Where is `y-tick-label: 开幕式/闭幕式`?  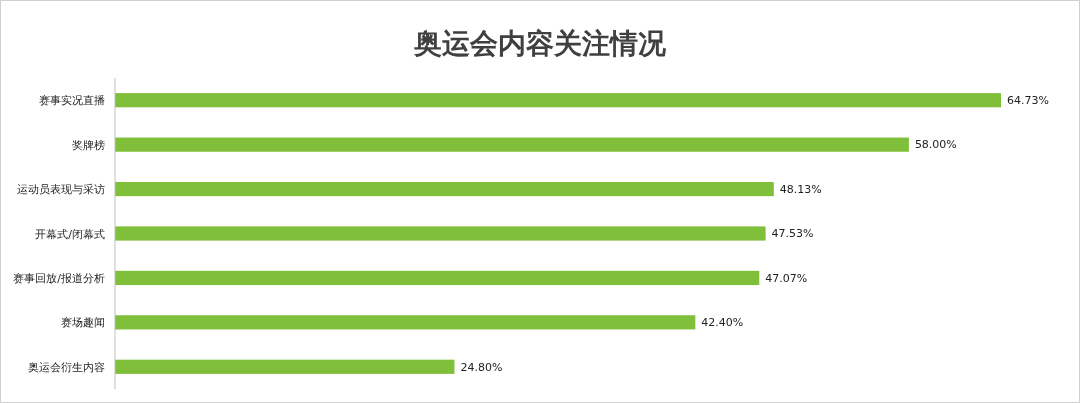 y-tick-label: 开幕式/闭幕式 is located at coordinates (70, 234).